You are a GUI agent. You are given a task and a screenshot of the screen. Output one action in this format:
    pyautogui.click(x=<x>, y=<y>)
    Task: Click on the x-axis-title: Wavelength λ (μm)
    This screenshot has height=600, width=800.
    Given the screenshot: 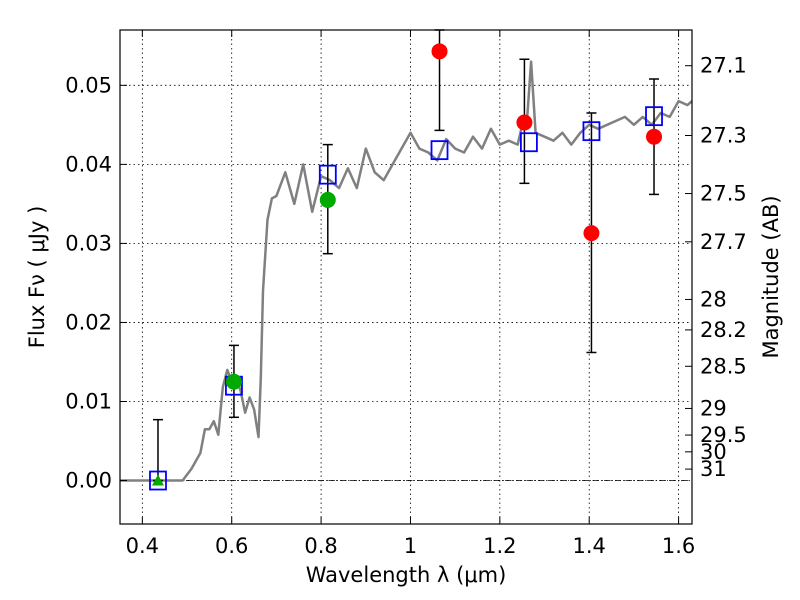 What is the action you would take?
    pyautogui.click(x=406, y=575)
    